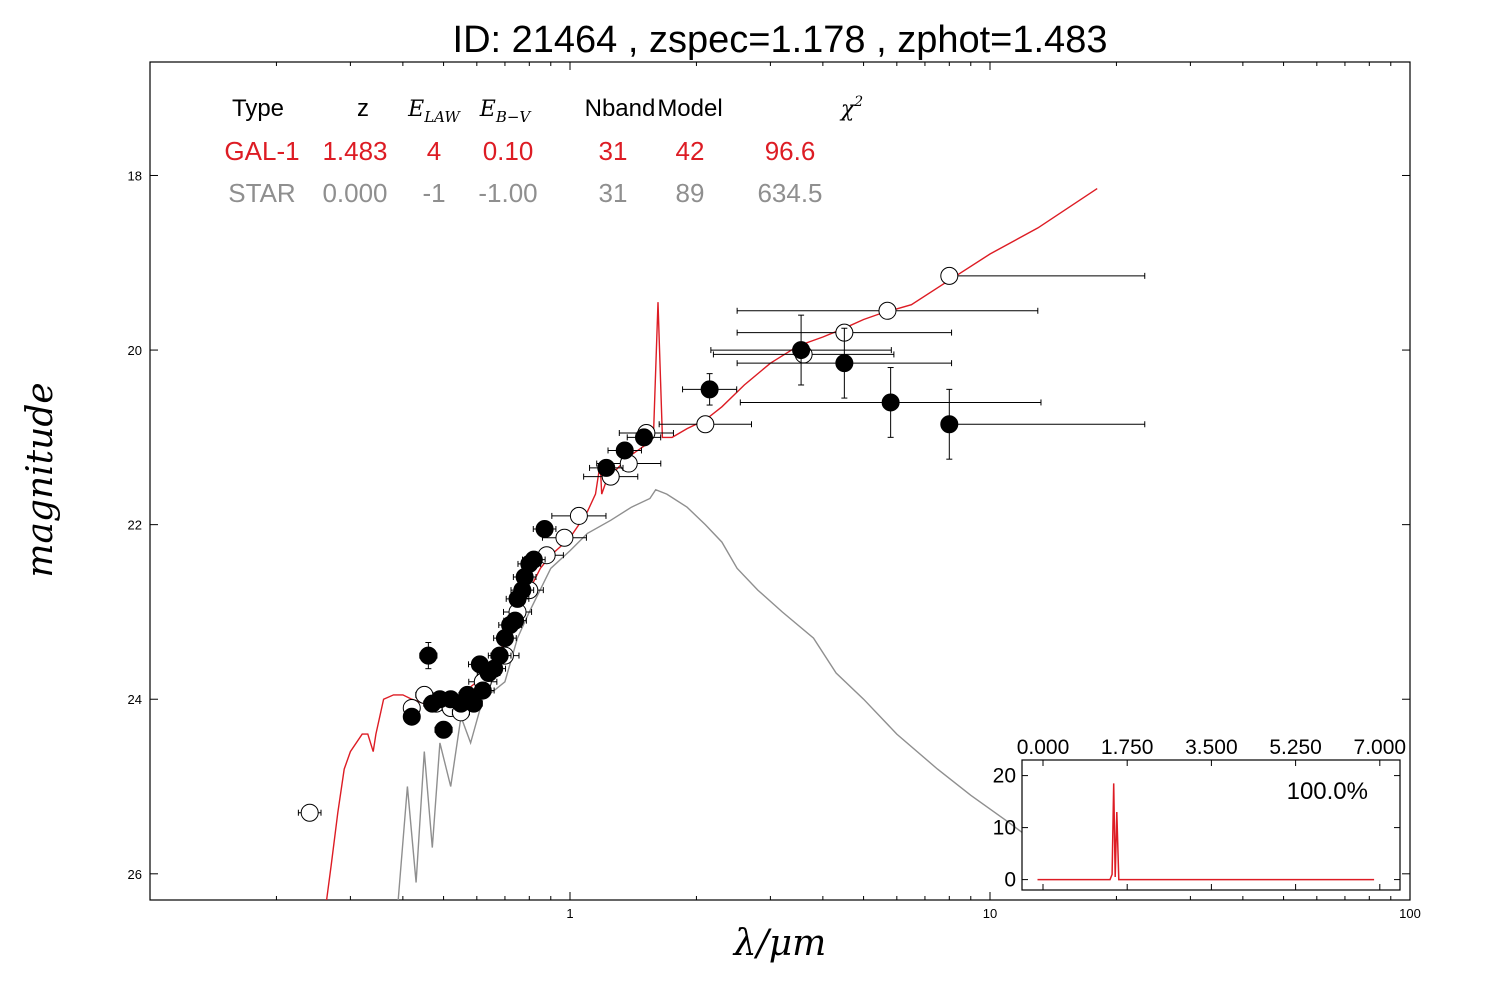  Describe the element at coordinates (363, 108) in the screenshot. I see `table-header-1: z` at that location.